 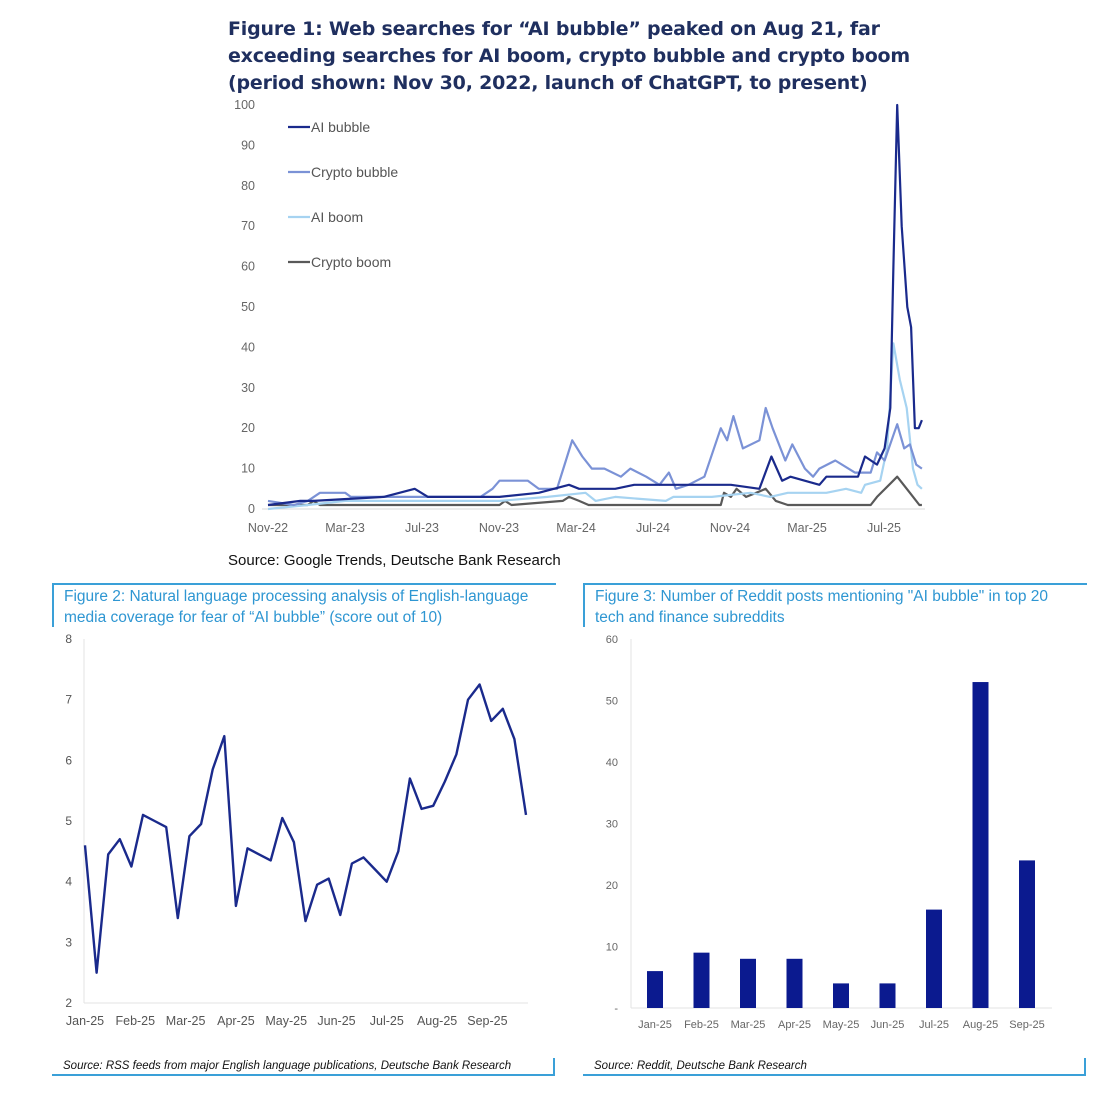 What do you see at coordinates (351, 262) in the screenshot?
I see `legend-label: Crypto boom` at bounding box center [351, 262].